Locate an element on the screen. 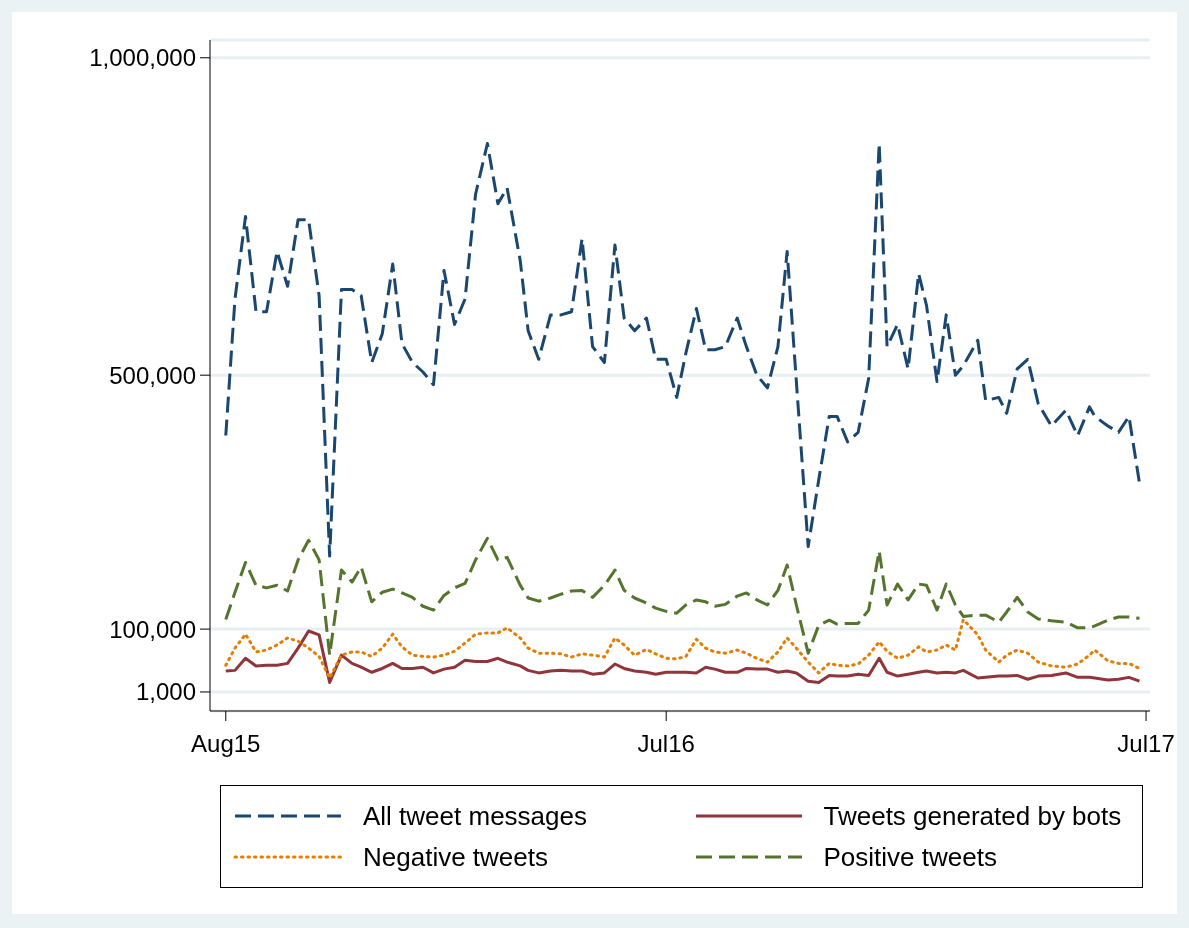 This screenshot has height=928, width=1189. x-tick-label: Jul16 is located at coordinates (666, 744).